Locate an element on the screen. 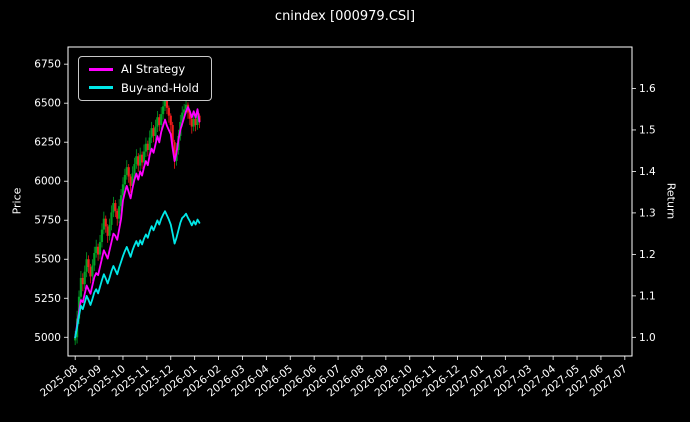 The image size is (690, 422). svg-text: 6500 is located at coordinates (47, 104).